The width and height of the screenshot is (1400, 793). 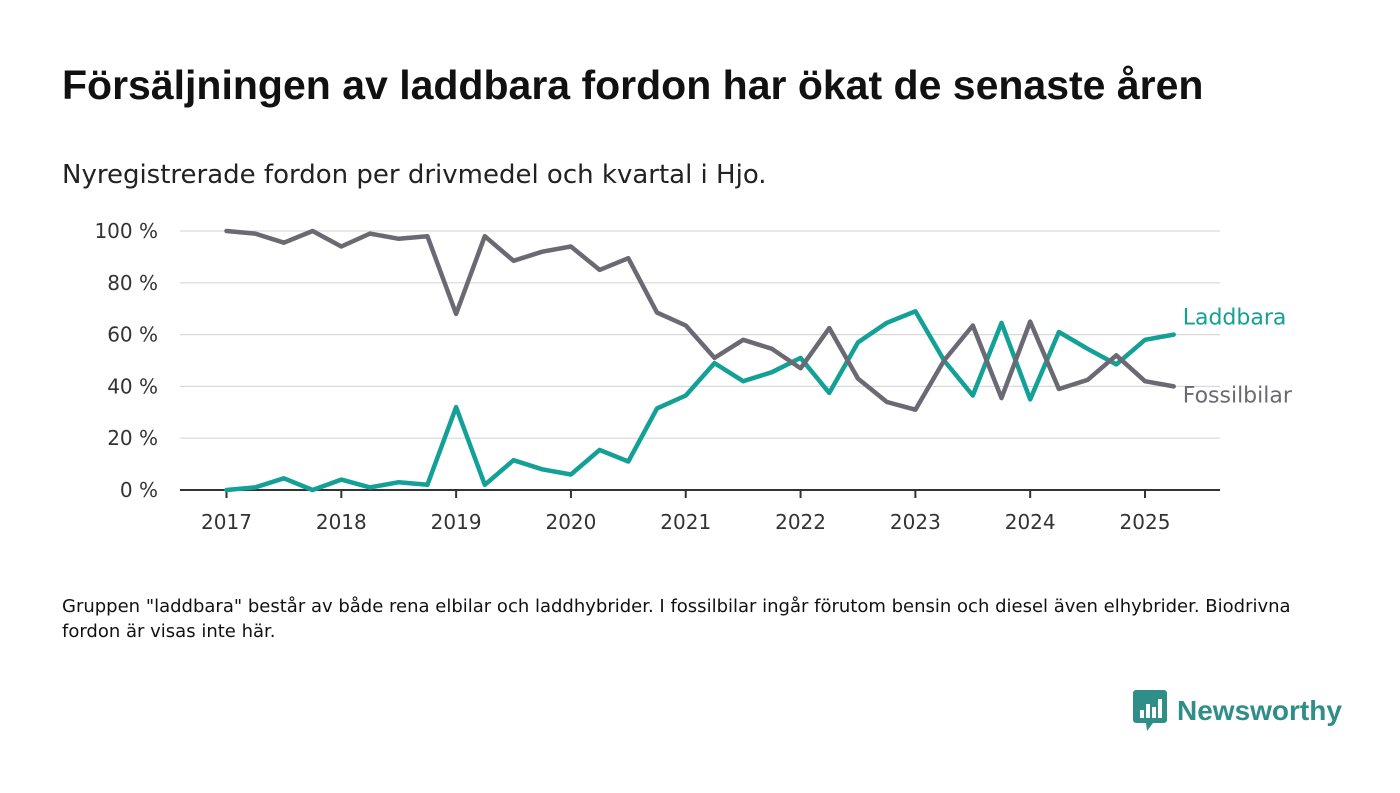 What do you see at coordinates (139, 490) in the screenshot?
I see `y-tick-label: 0 %` at bounding box center [139, 490].